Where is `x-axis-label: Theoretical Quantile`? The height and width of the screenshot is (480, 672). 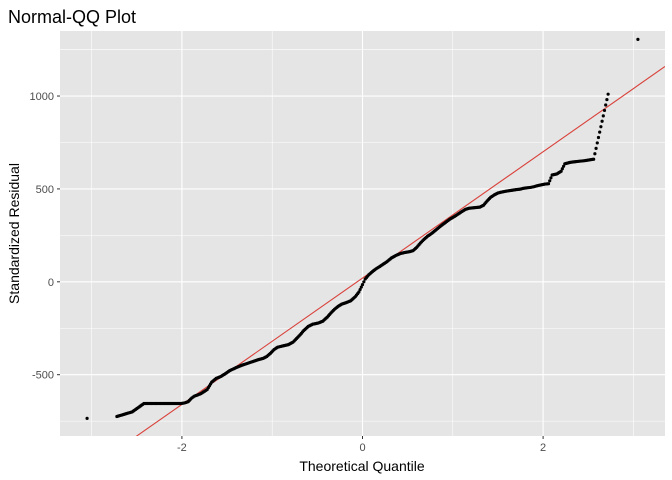
x-axis-label: Theoretical Quantile is located at coordinates (362, 466).